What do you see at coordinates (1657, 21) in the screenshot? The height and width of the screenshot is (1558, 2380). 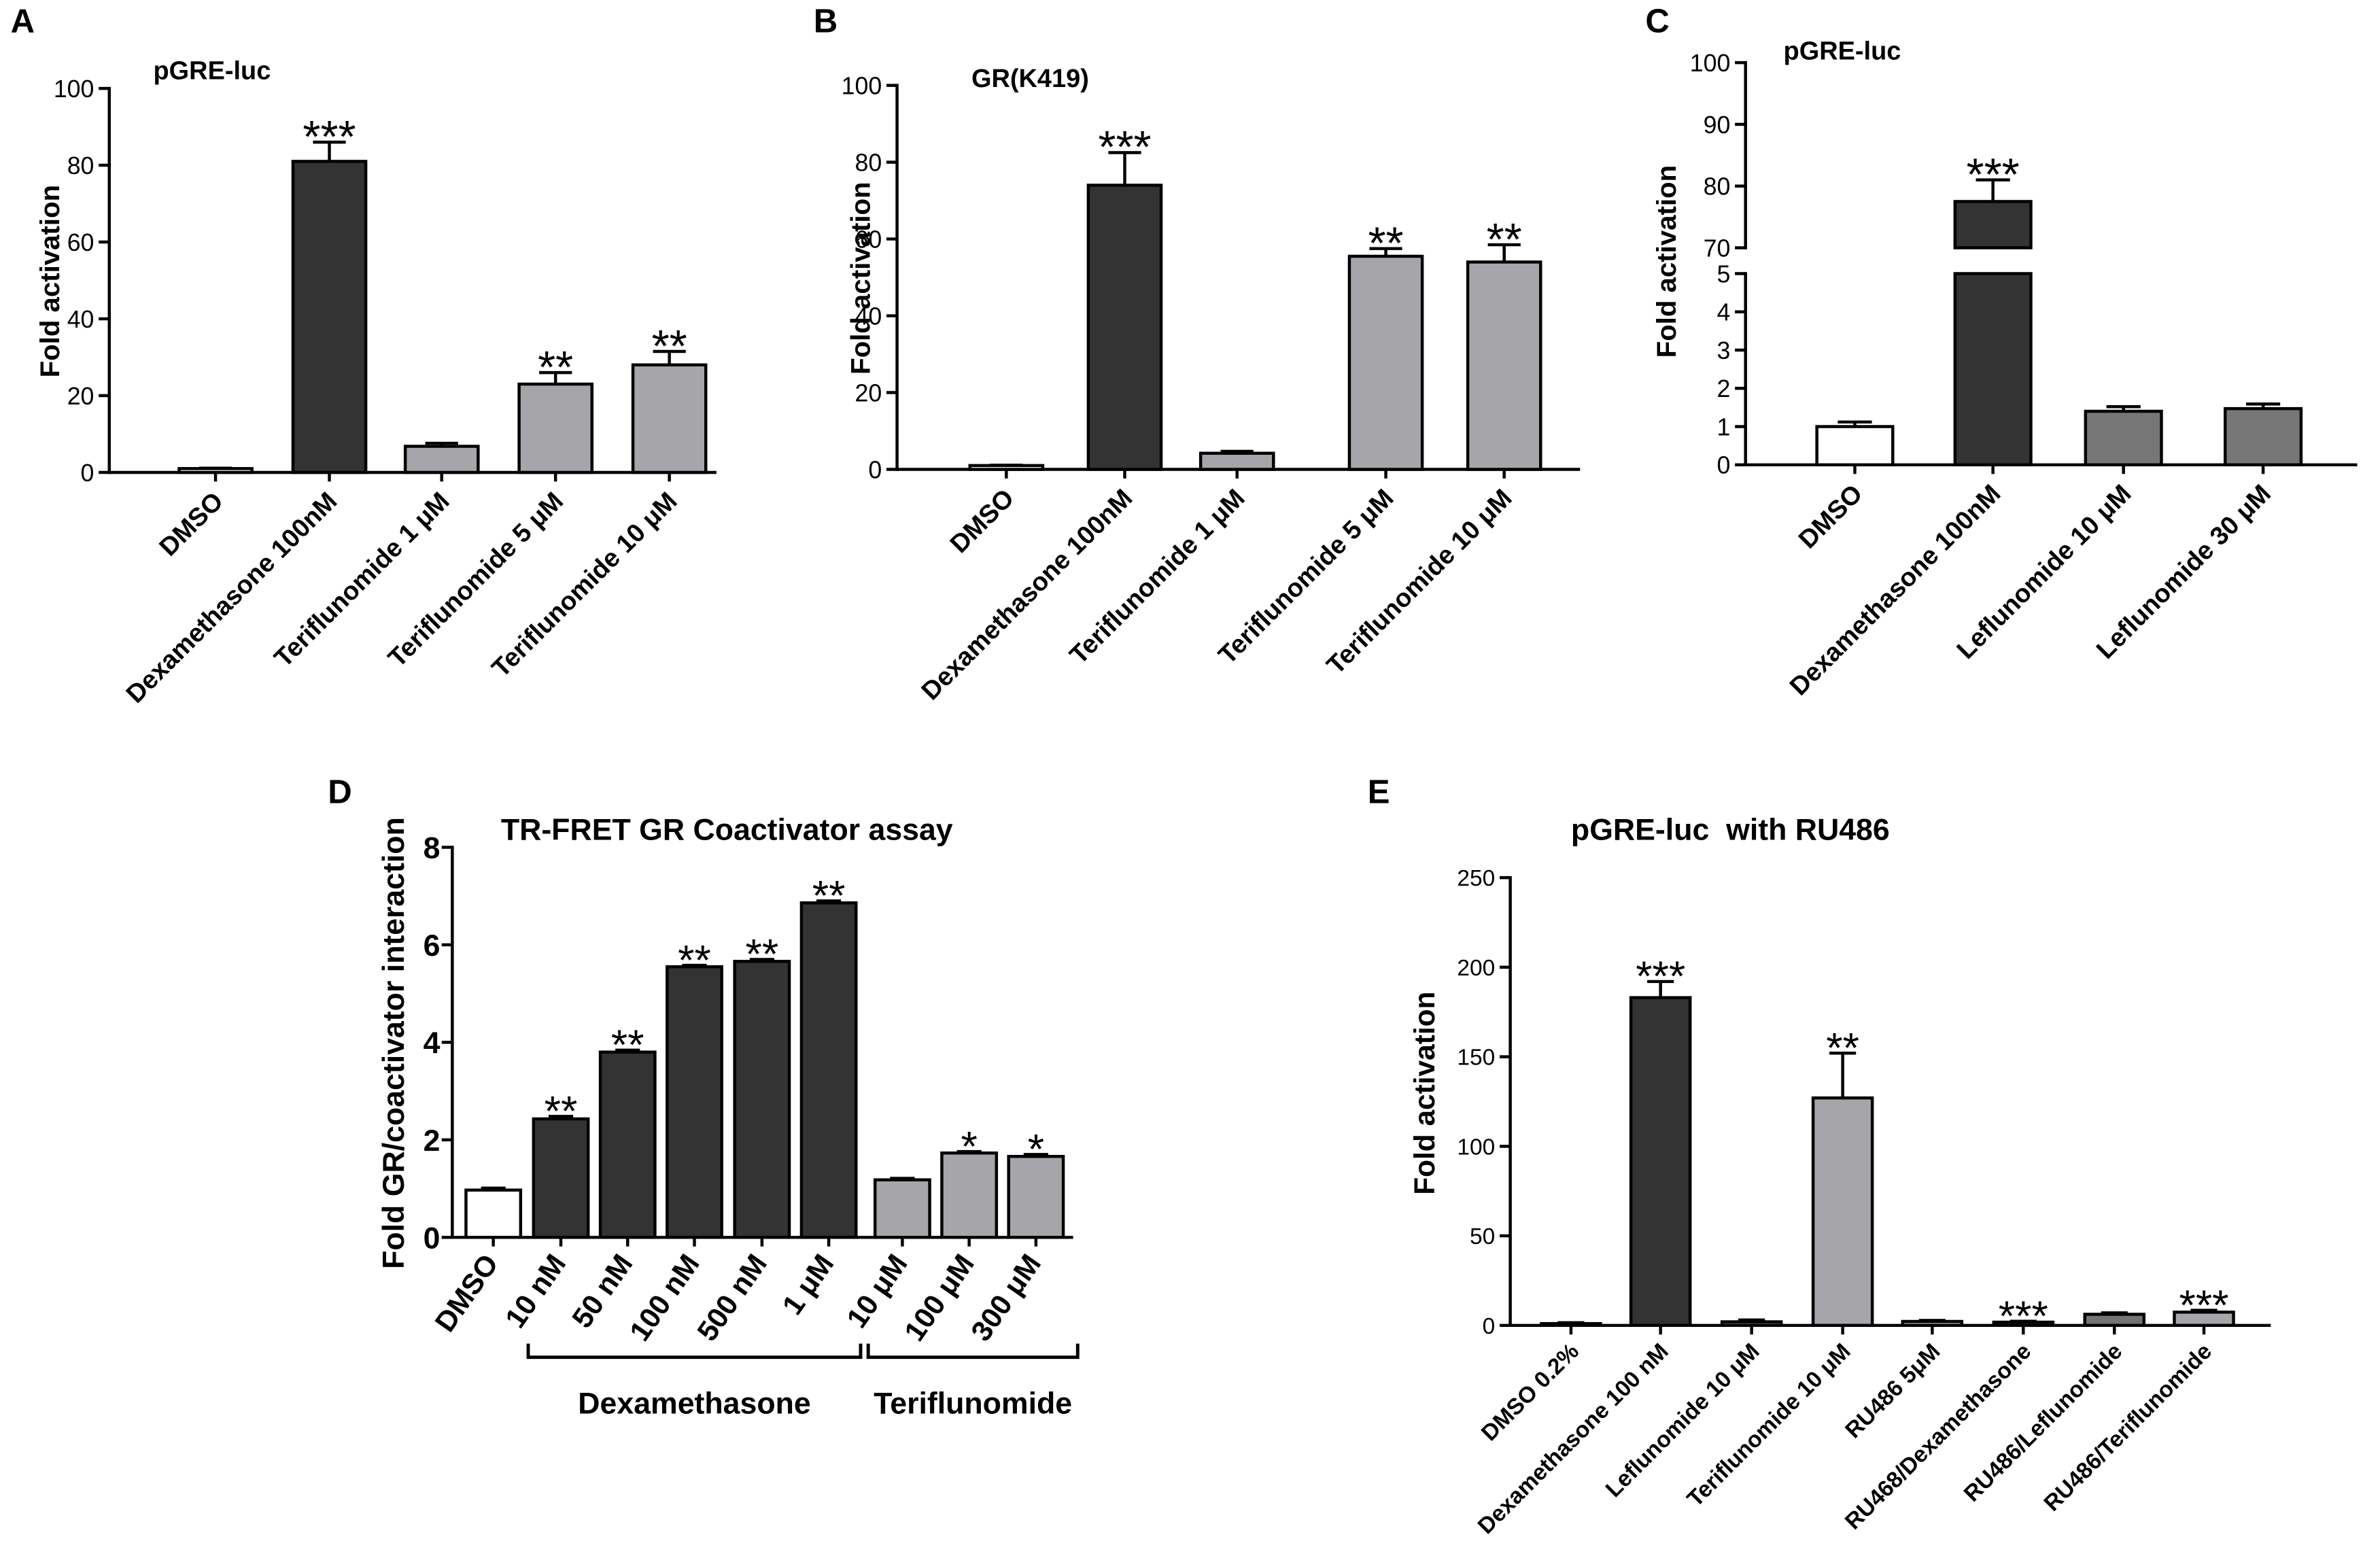 I see `panel-label-c: C` at bounding box center [1657, 21].